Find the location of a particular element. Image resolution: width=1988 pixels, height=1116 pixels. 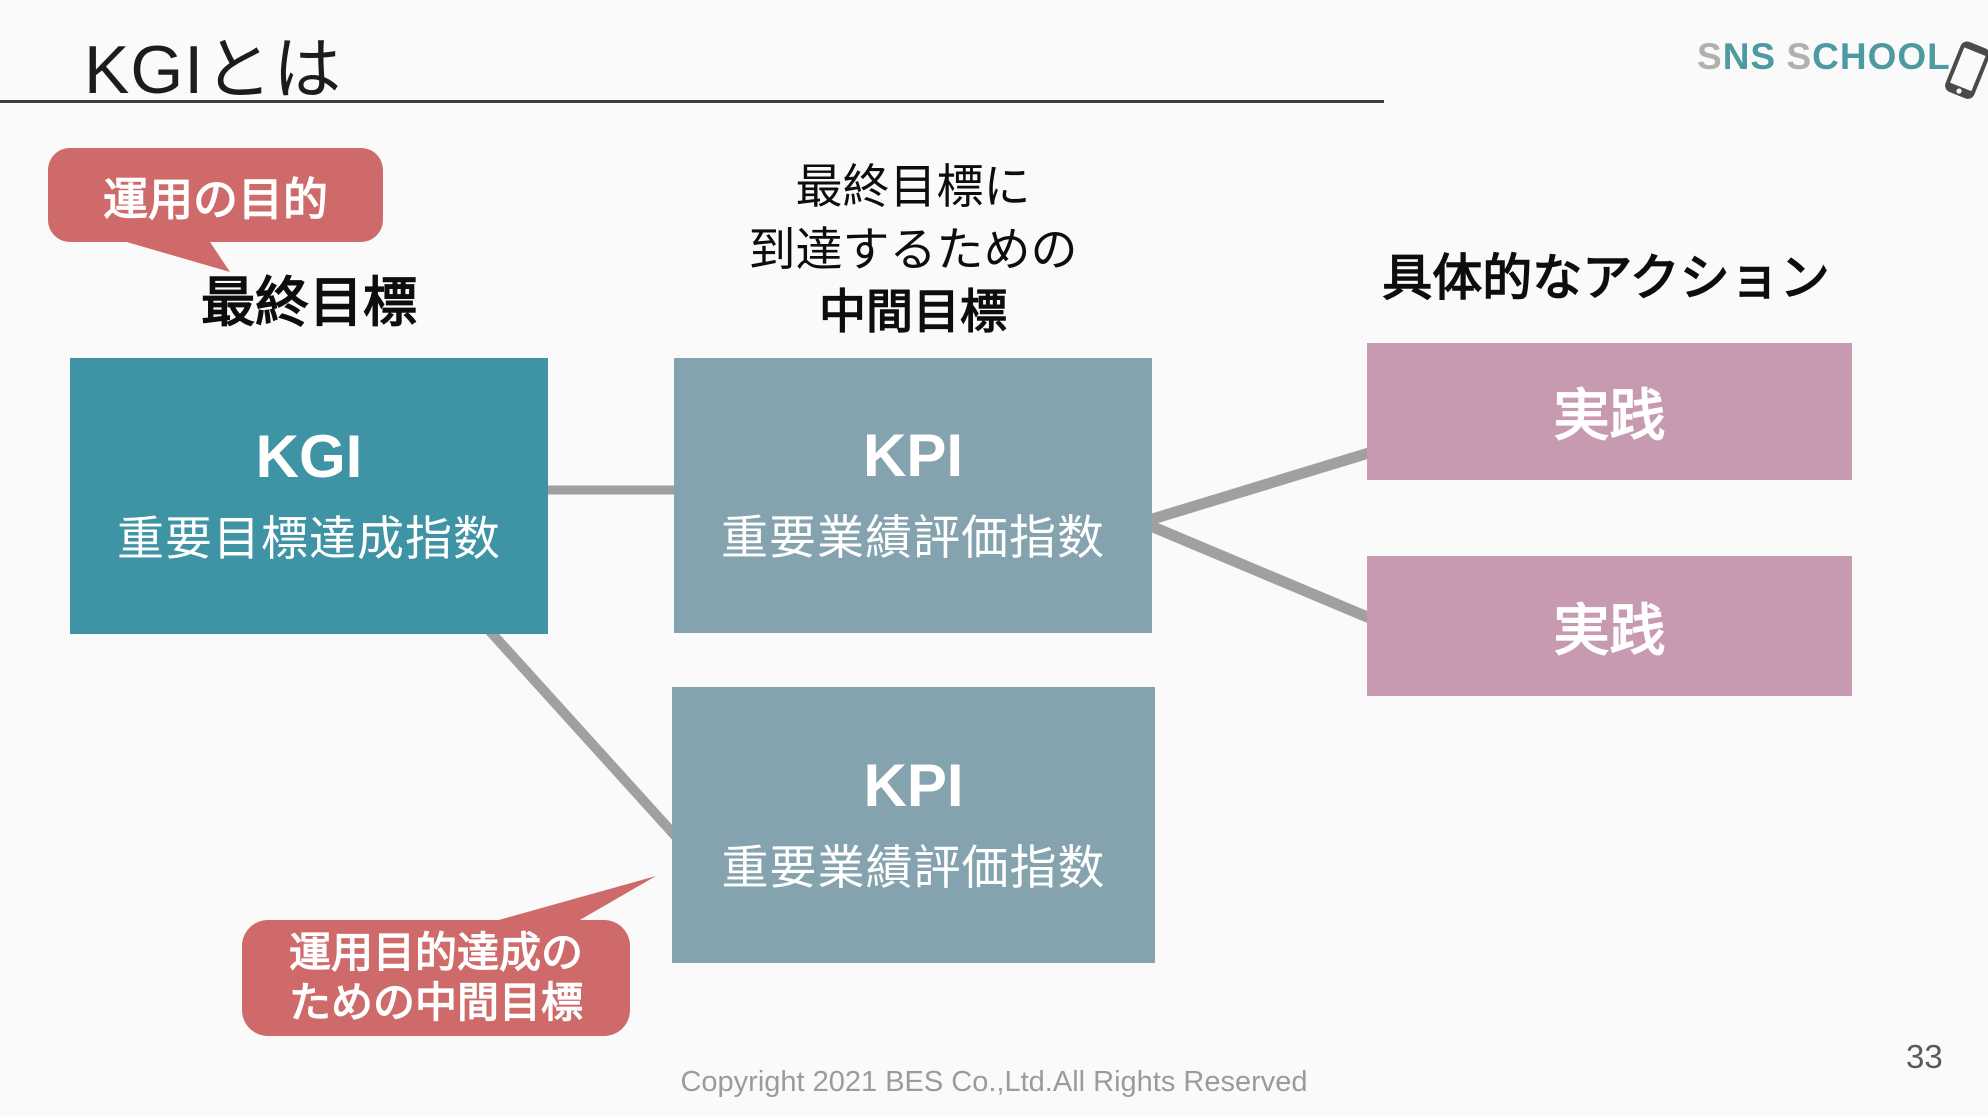

action-box-bottom: 実践 is located at coordinates (1609, 626).